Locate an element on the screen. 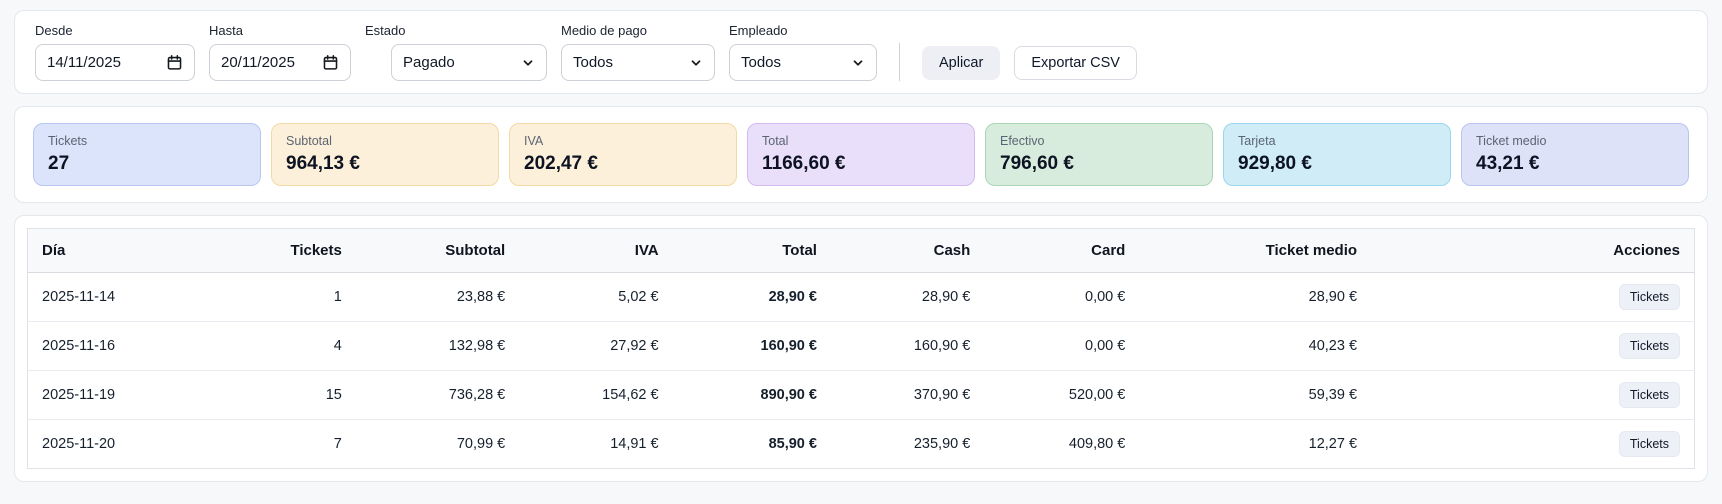 This screenshot has height=504, width=1722. estado-label: Estado is located at coordinates (385, 30).